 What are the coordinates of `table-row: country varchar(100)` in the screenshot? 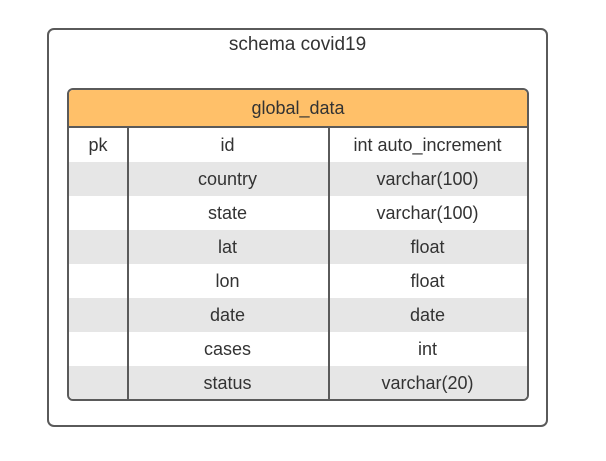 It's located at (298, 179).